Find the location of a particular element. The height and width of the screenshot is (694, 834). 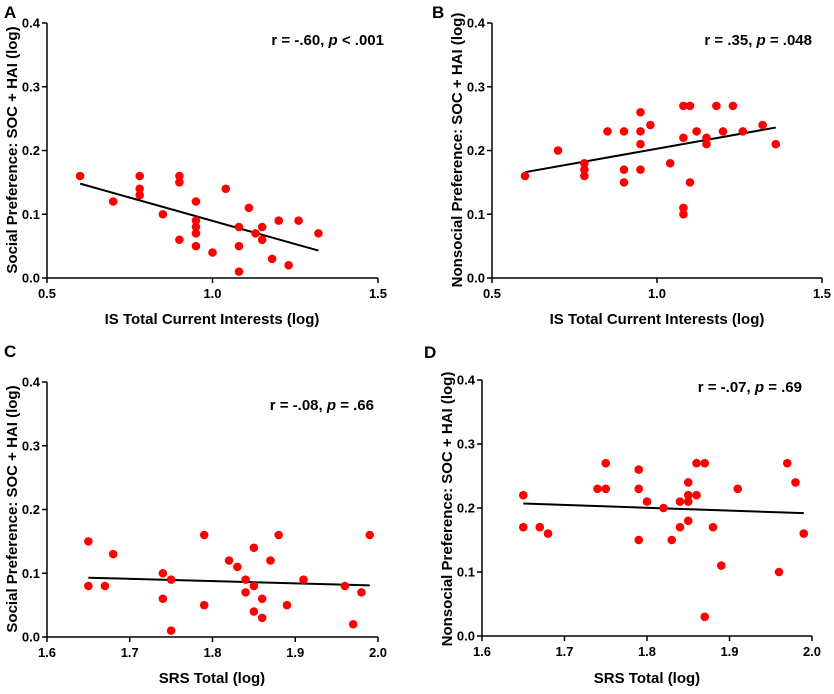

panel-d-x-tick-label: 1.7 is located at coordinates (564, 651).